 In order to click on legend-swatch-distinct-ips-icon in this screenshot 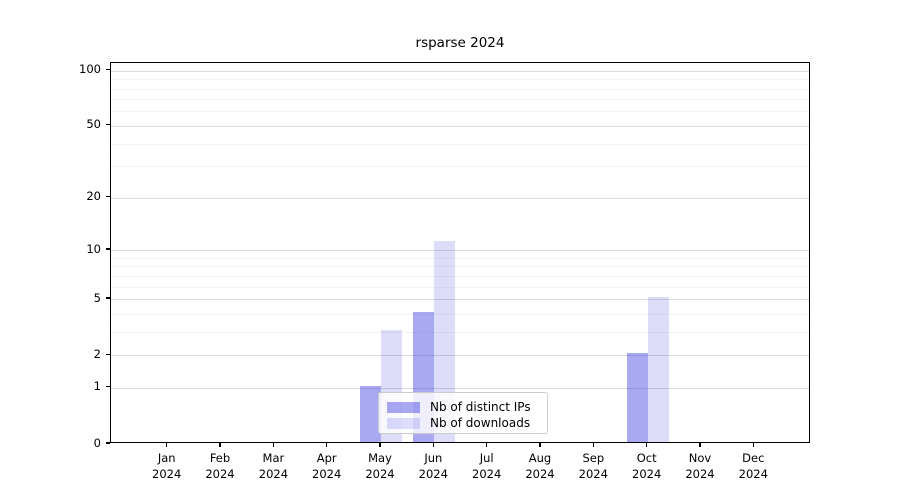, I will do `click(403, 407)`.